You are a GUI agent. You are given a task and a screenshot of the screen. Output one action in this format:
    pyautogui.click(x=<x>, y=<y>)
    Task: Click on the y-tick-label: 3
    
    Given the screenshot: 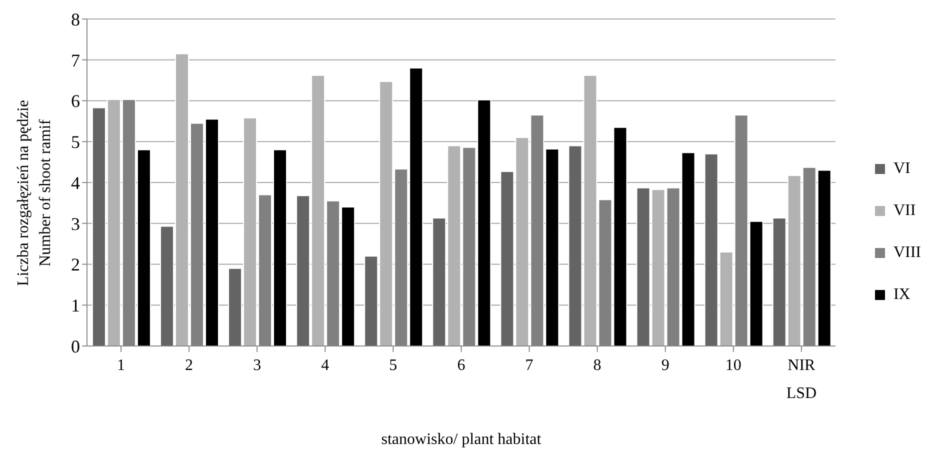 What is the action you would take?
    pyautogui.click(x=75, y=224)
    